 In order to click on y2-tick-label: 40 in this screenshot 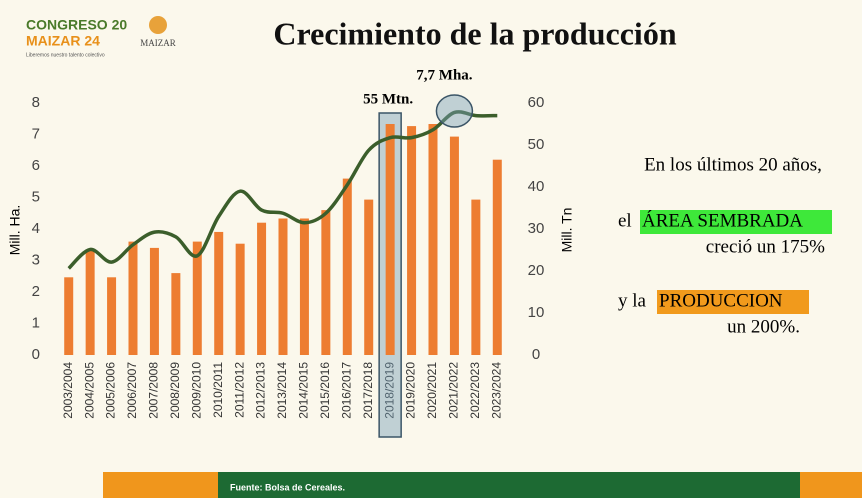, I will do `click(536, 186)`.